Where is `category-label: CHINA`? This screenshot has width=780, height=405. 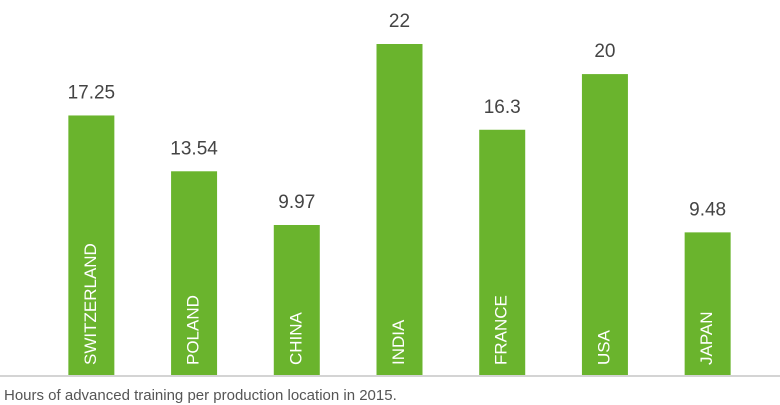
category-label: CHINA is located at coordinates (295, 338).